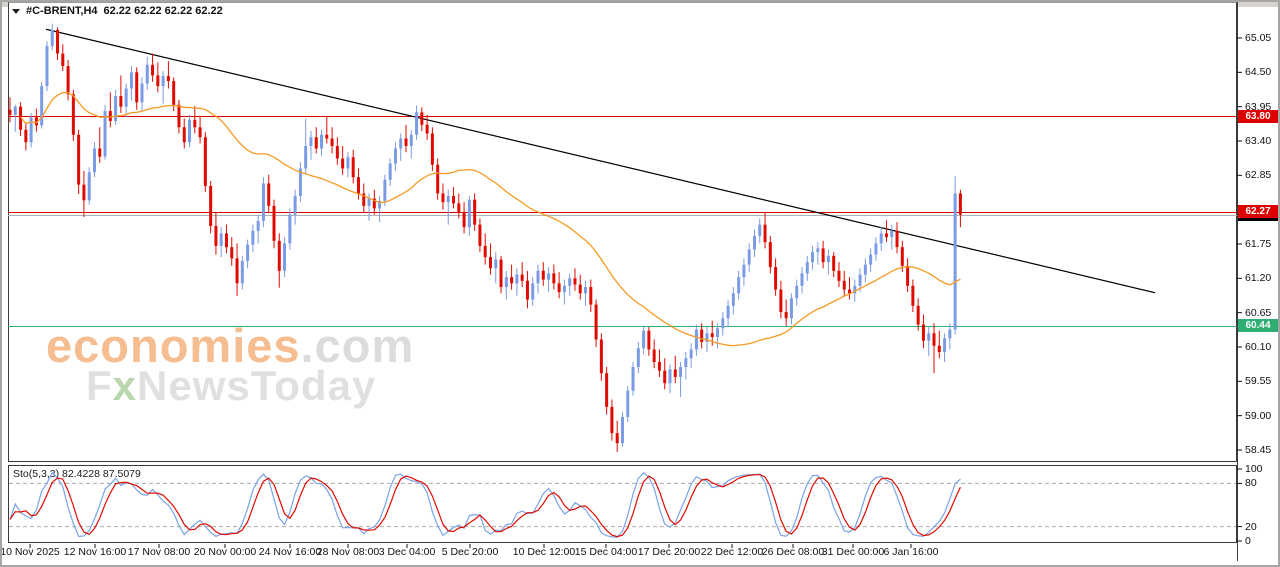 The image size is (1280, 567). Describe the element at coordinates (1258, 175) in the screenshot. I see `y-axis-label: 62.85` at that location.